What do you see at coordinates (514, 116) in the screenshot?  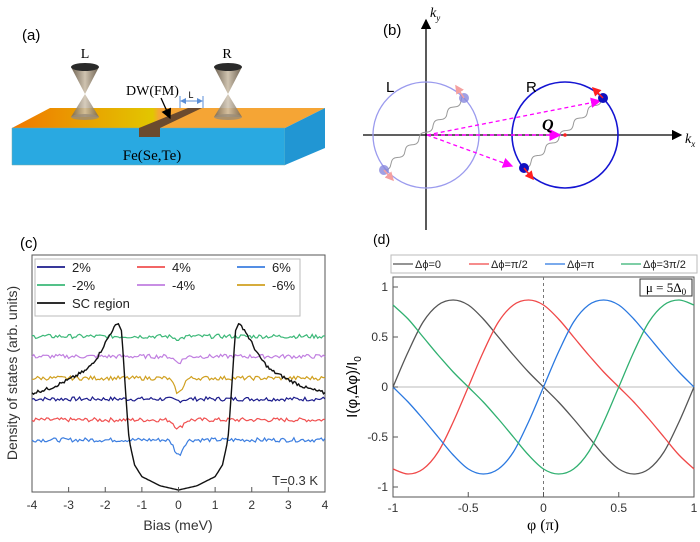 I see `scattering-arrow-upper` at bounding box center [514, 116].